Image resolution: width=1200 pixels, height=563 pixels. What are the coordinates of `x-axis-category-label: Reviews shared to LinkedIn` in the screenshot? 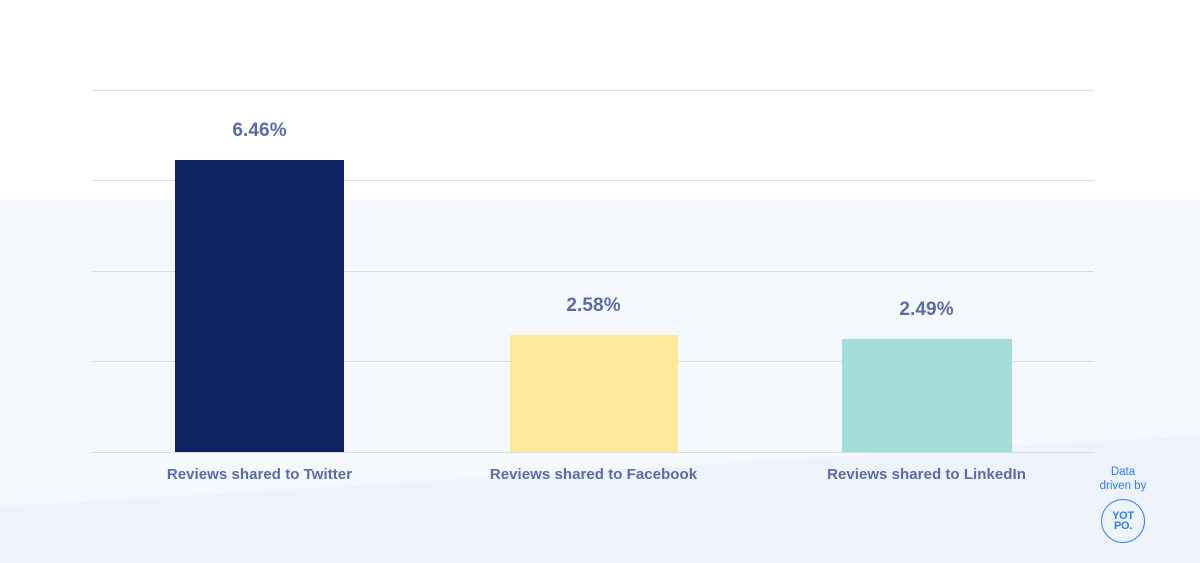 It's located at (926, 474).